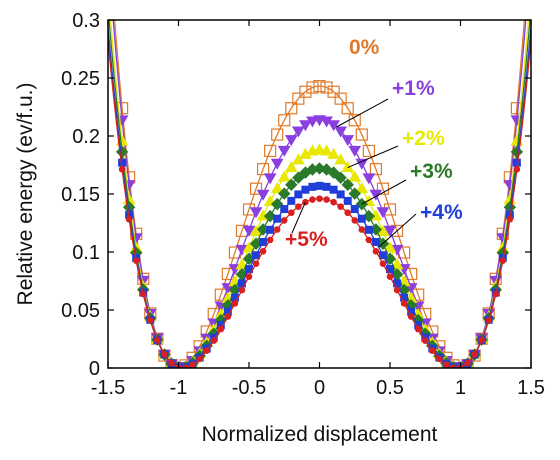 Image resolution: width=560 pixels, height=460 pixels. I want to click on y-tick-label: 0.2, so click(86, 137).